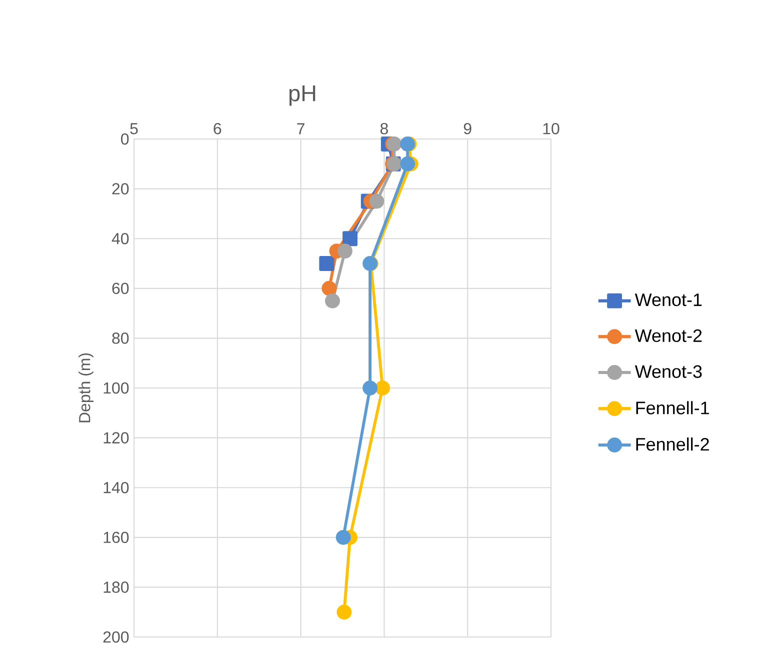  Describe the element at coordinates (86, 387) in the screenshot. I see `y-axis-title: Depth (m)` at that location.